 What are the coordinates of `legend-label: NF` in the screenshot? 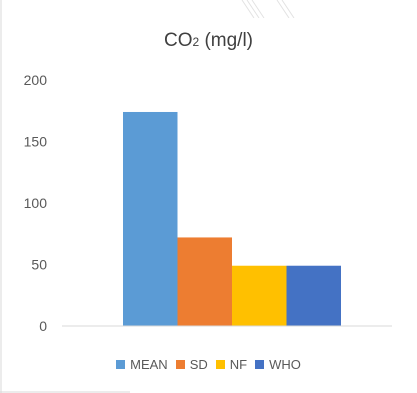 It's located at (238, 364).